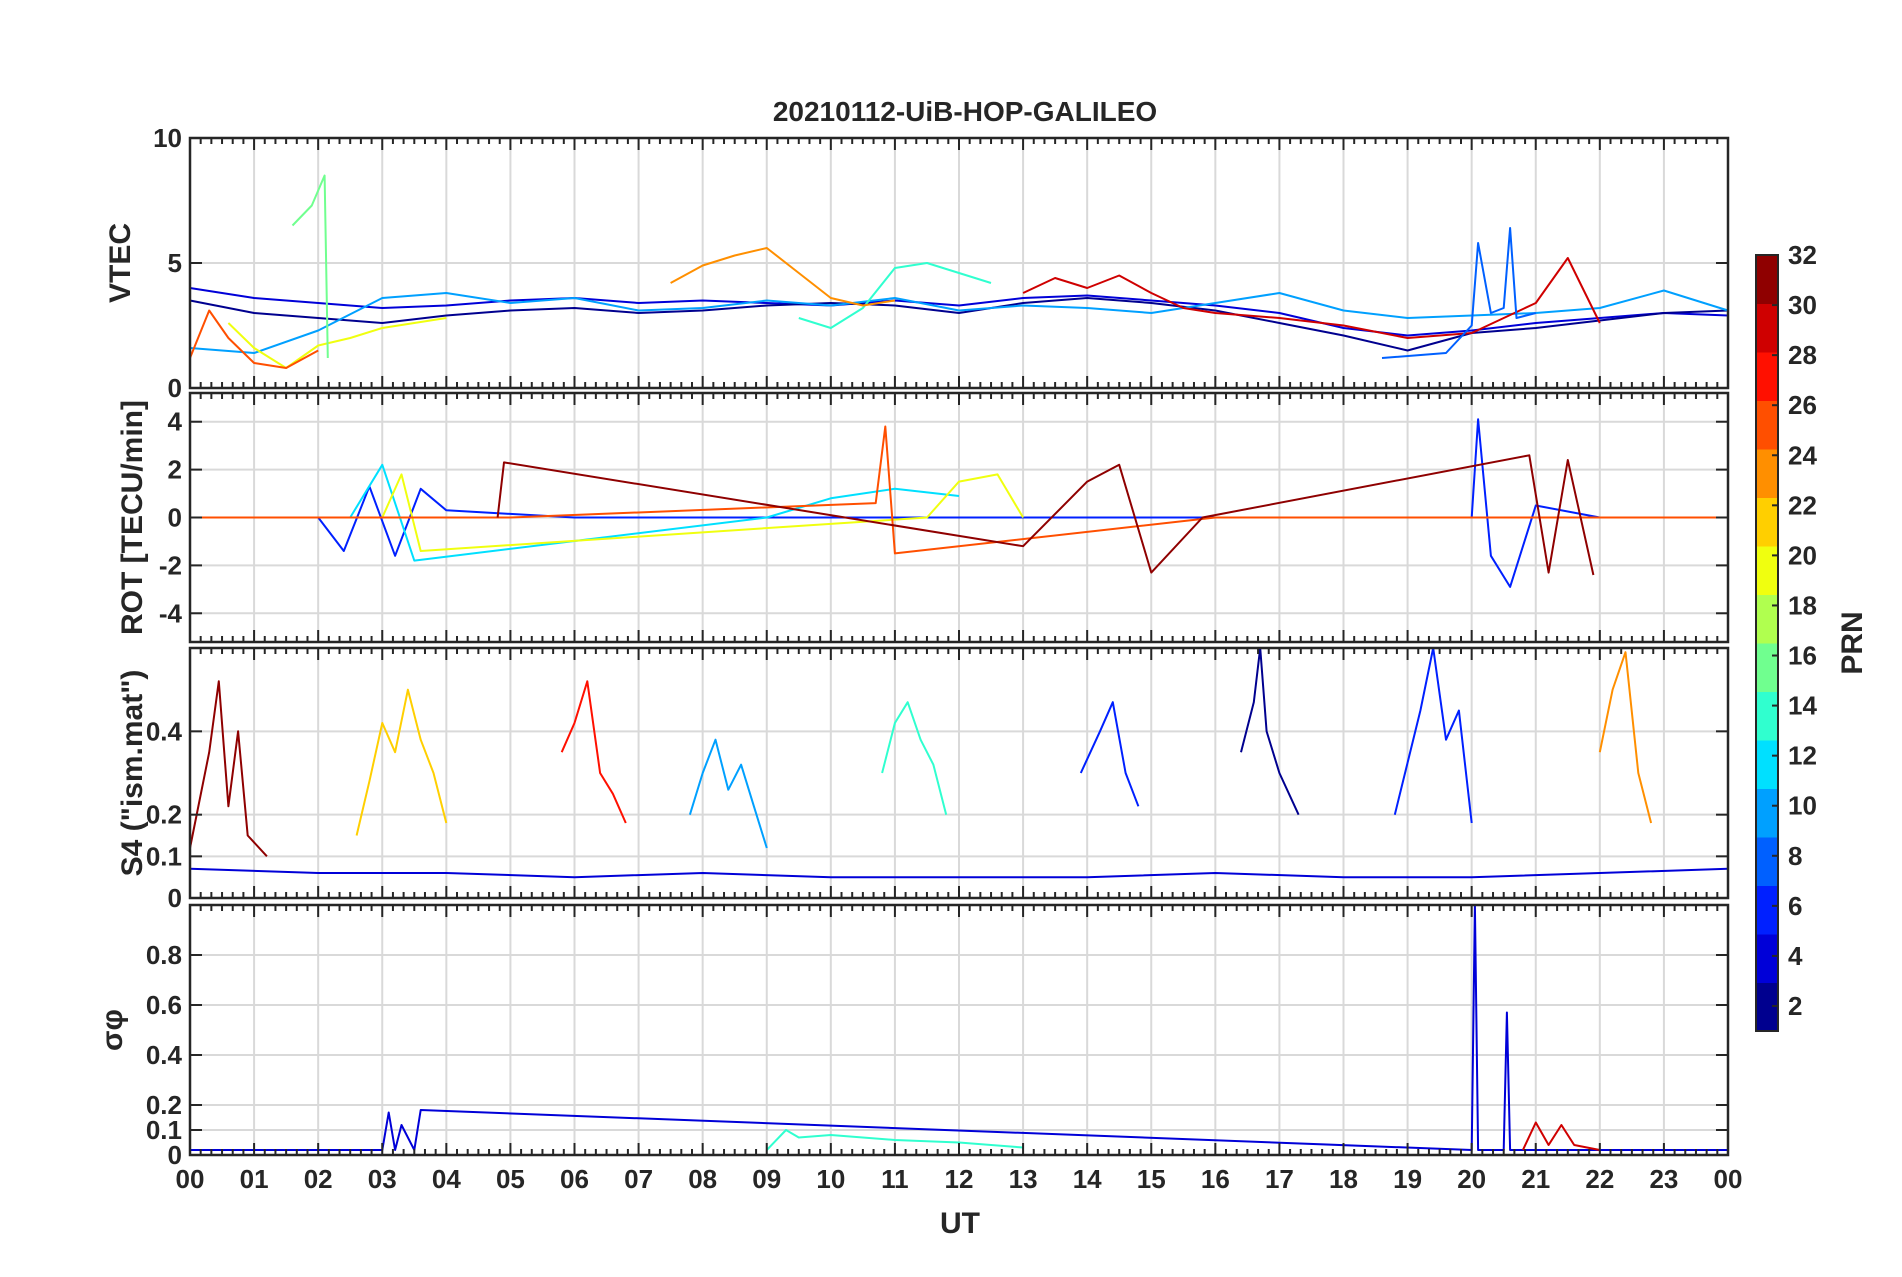 The image size is (1902, 1277). What do you see at coordinates (1802, 505) in the screenshot?
I see `colorbar-tick-label: 22` at bounding box center [1802, 505].